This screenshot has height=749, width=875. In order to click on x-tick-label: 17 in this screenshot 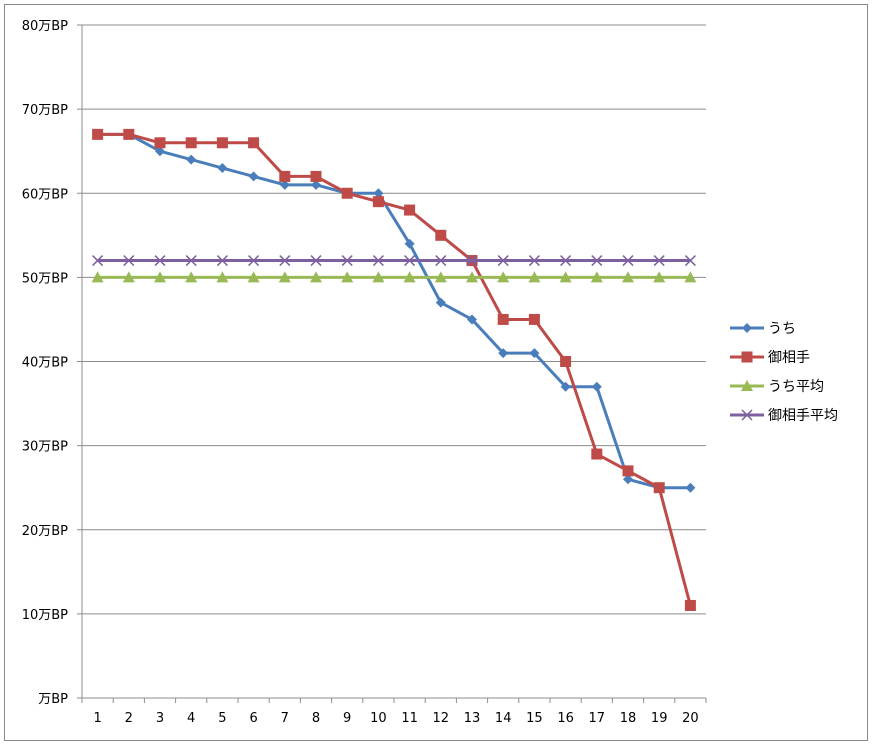, I will do `click(597, 718)`.